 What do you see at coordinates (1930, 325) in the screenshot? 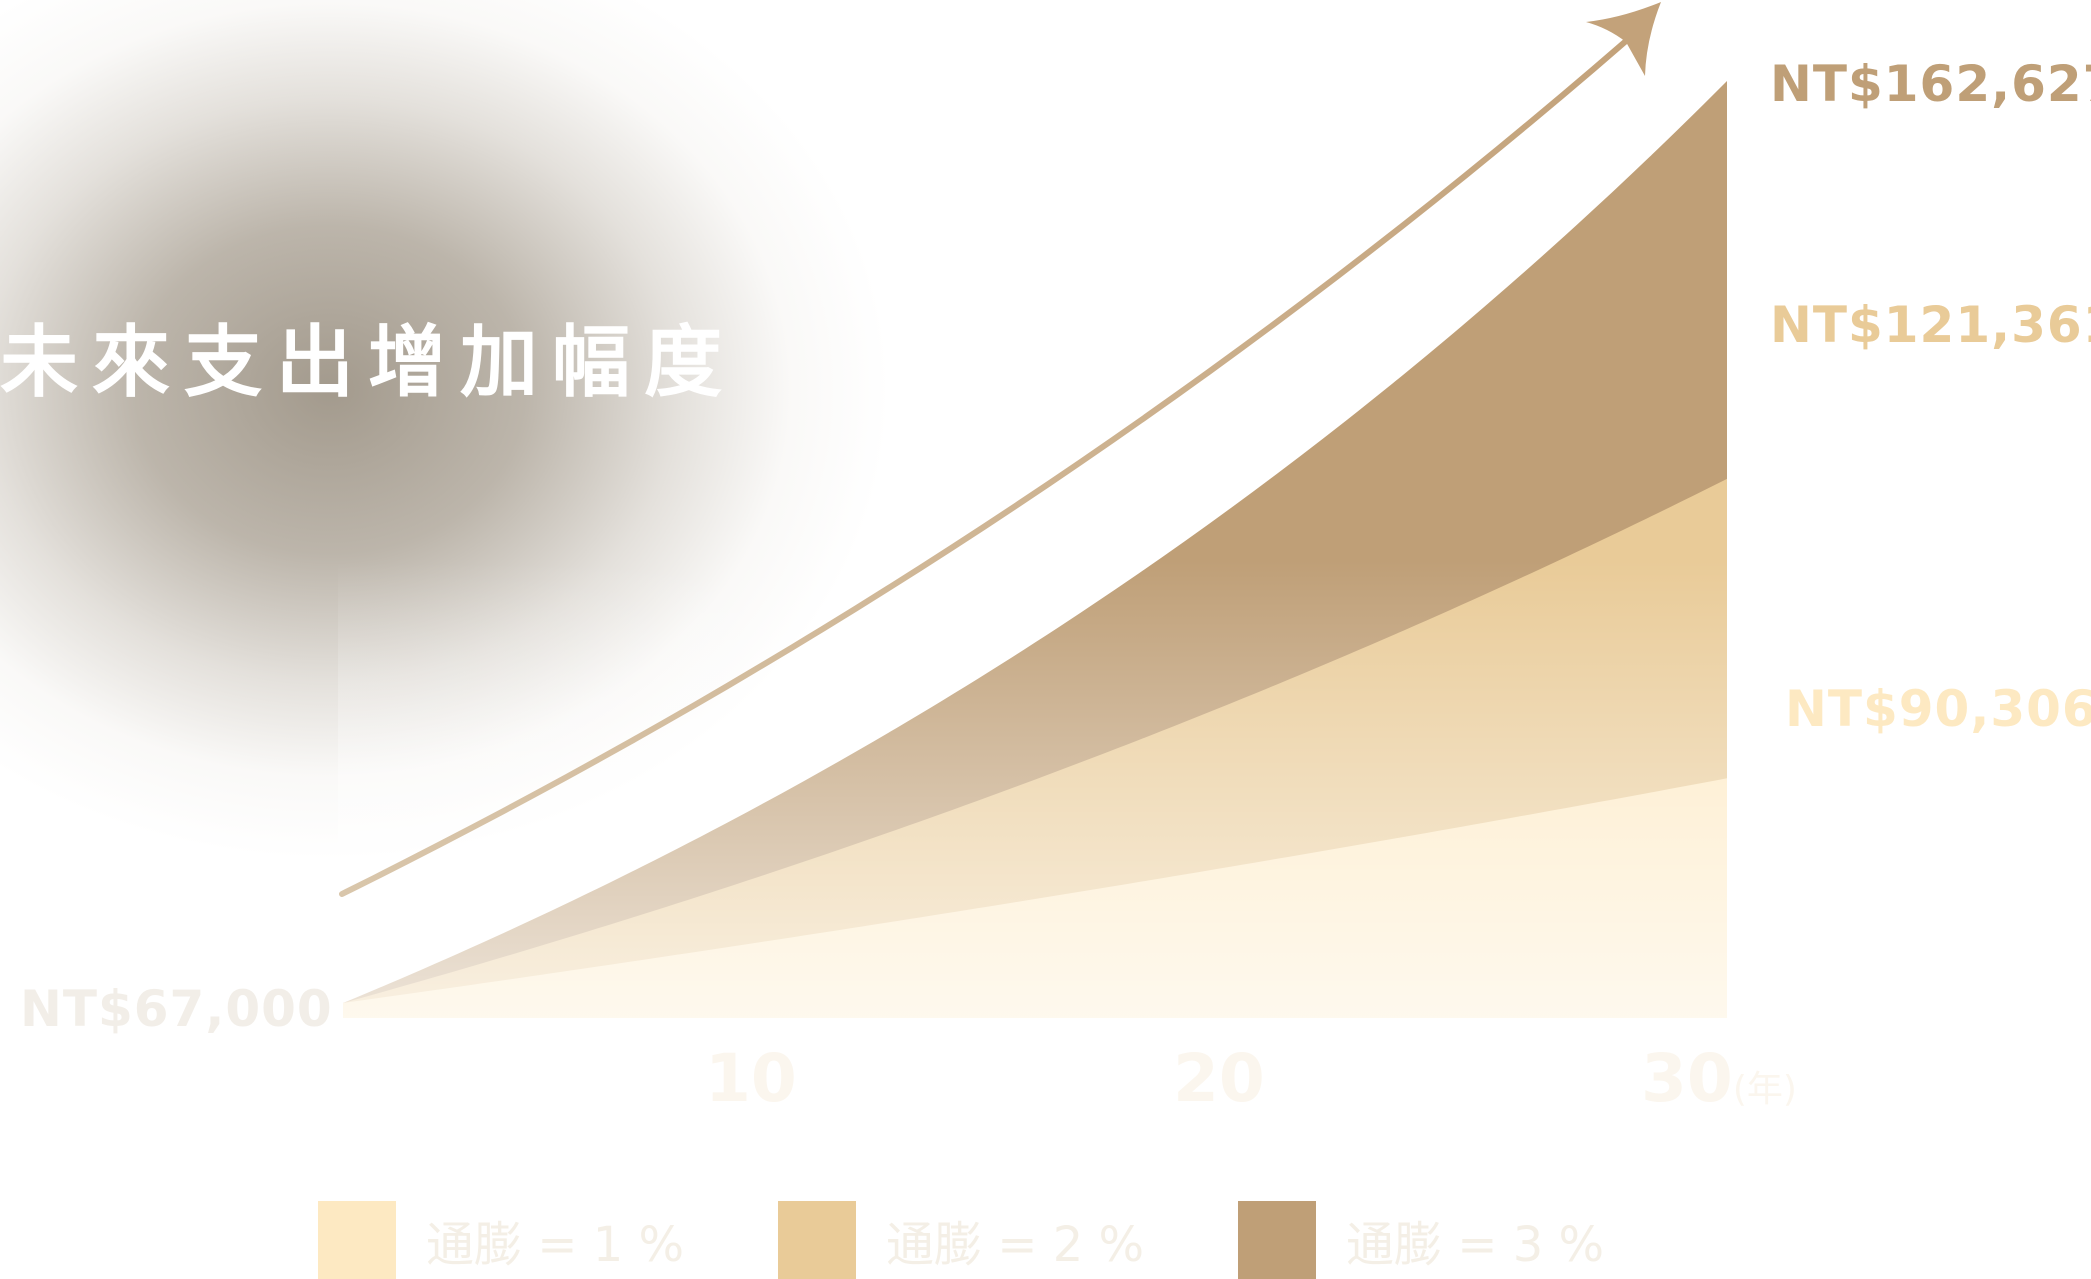
I see `end-value-label-inflation-2: NT$121,361` at bounding box center [1930, 325].